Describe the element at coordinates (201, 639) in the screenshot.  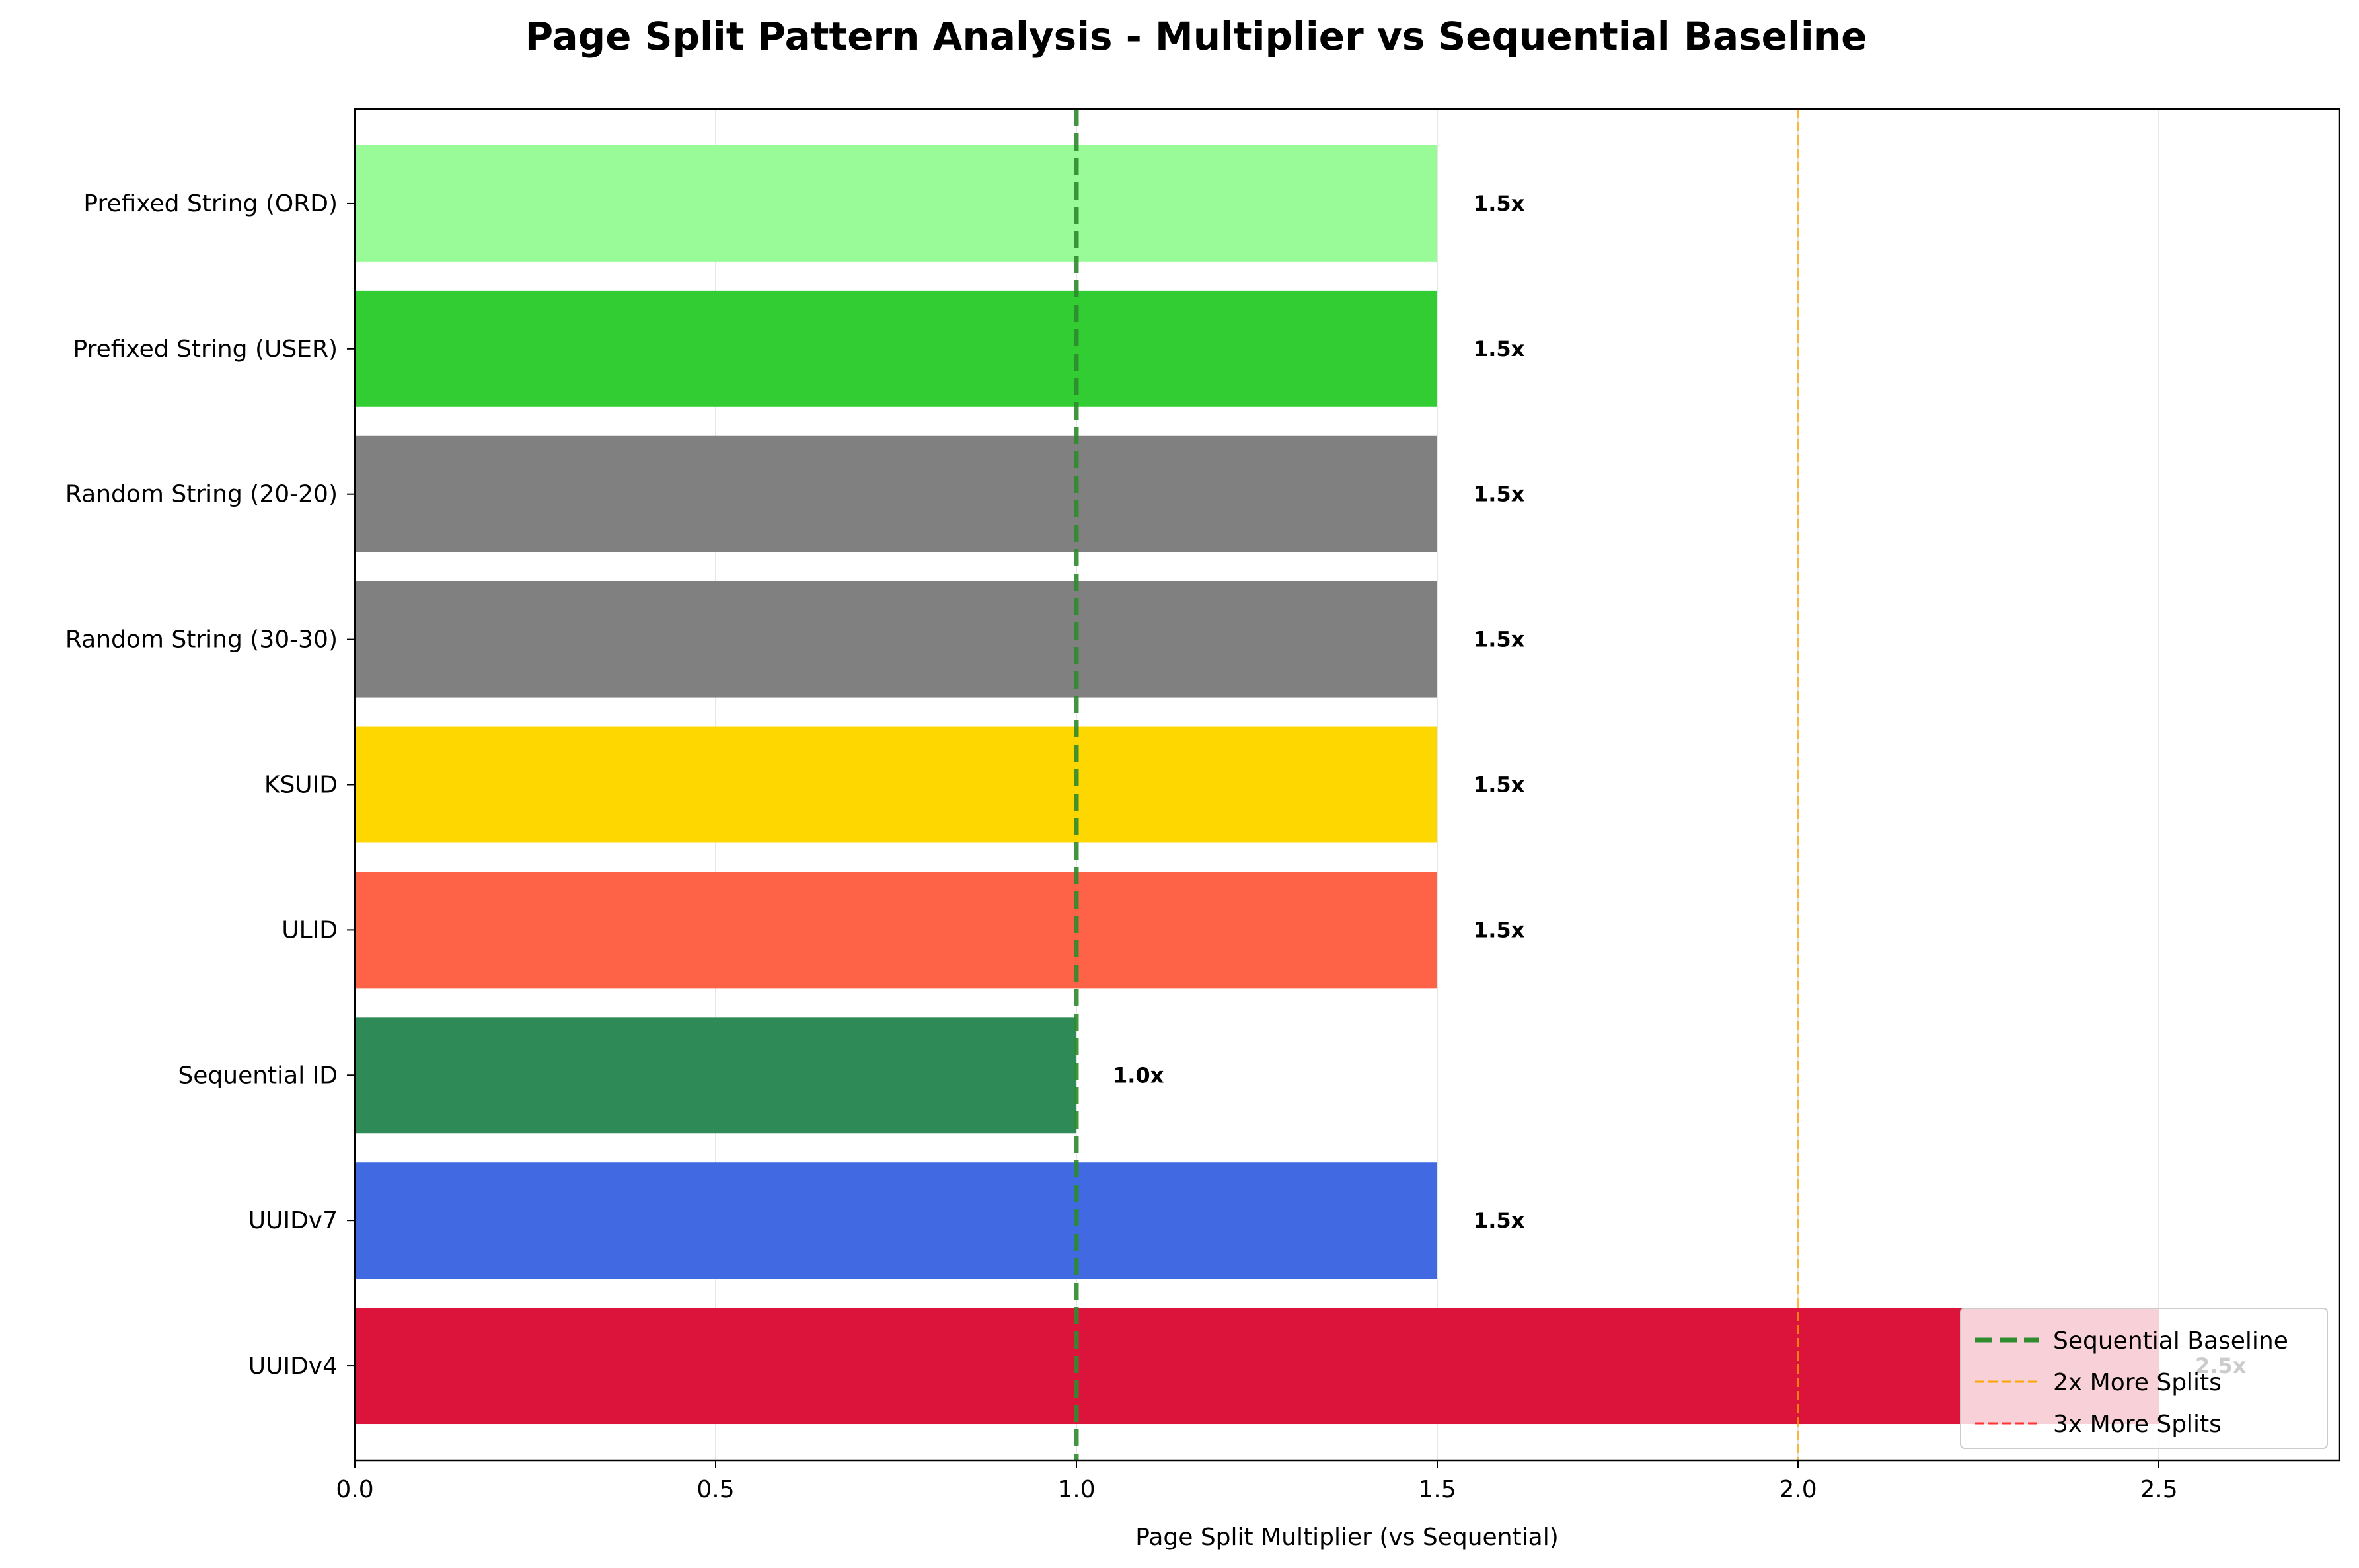
I see `y-tick-label: Random String (30-30)` at that location.